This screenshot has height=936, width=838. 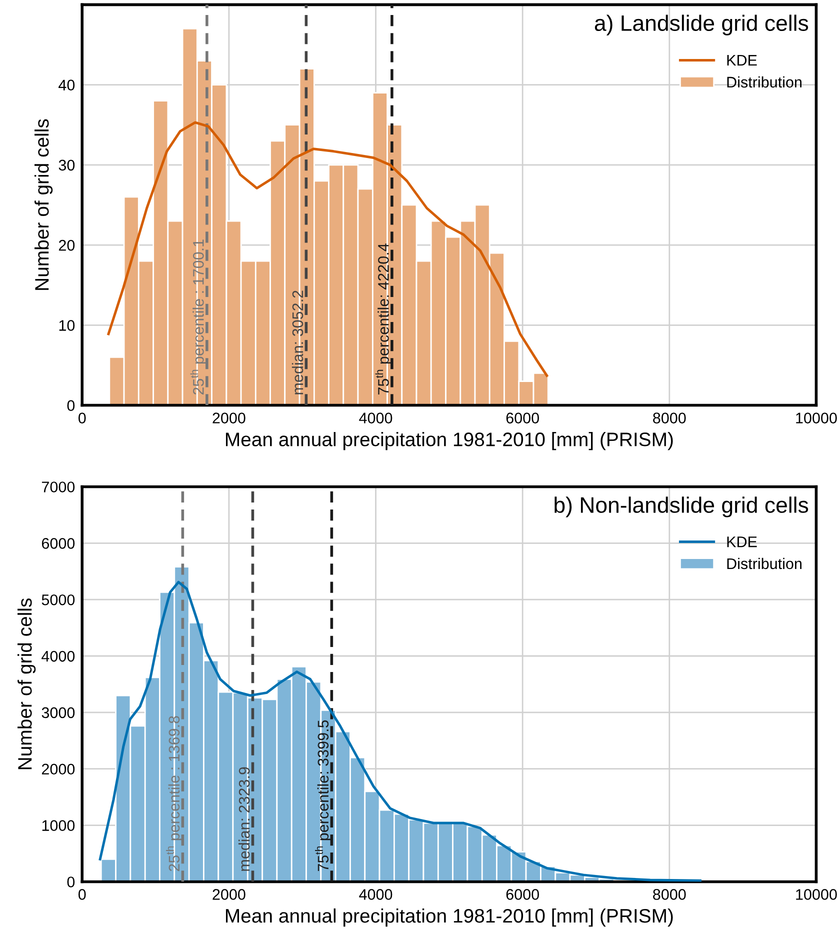 I want to click on y-tick-label: 6000, so click(x=58, y=543).